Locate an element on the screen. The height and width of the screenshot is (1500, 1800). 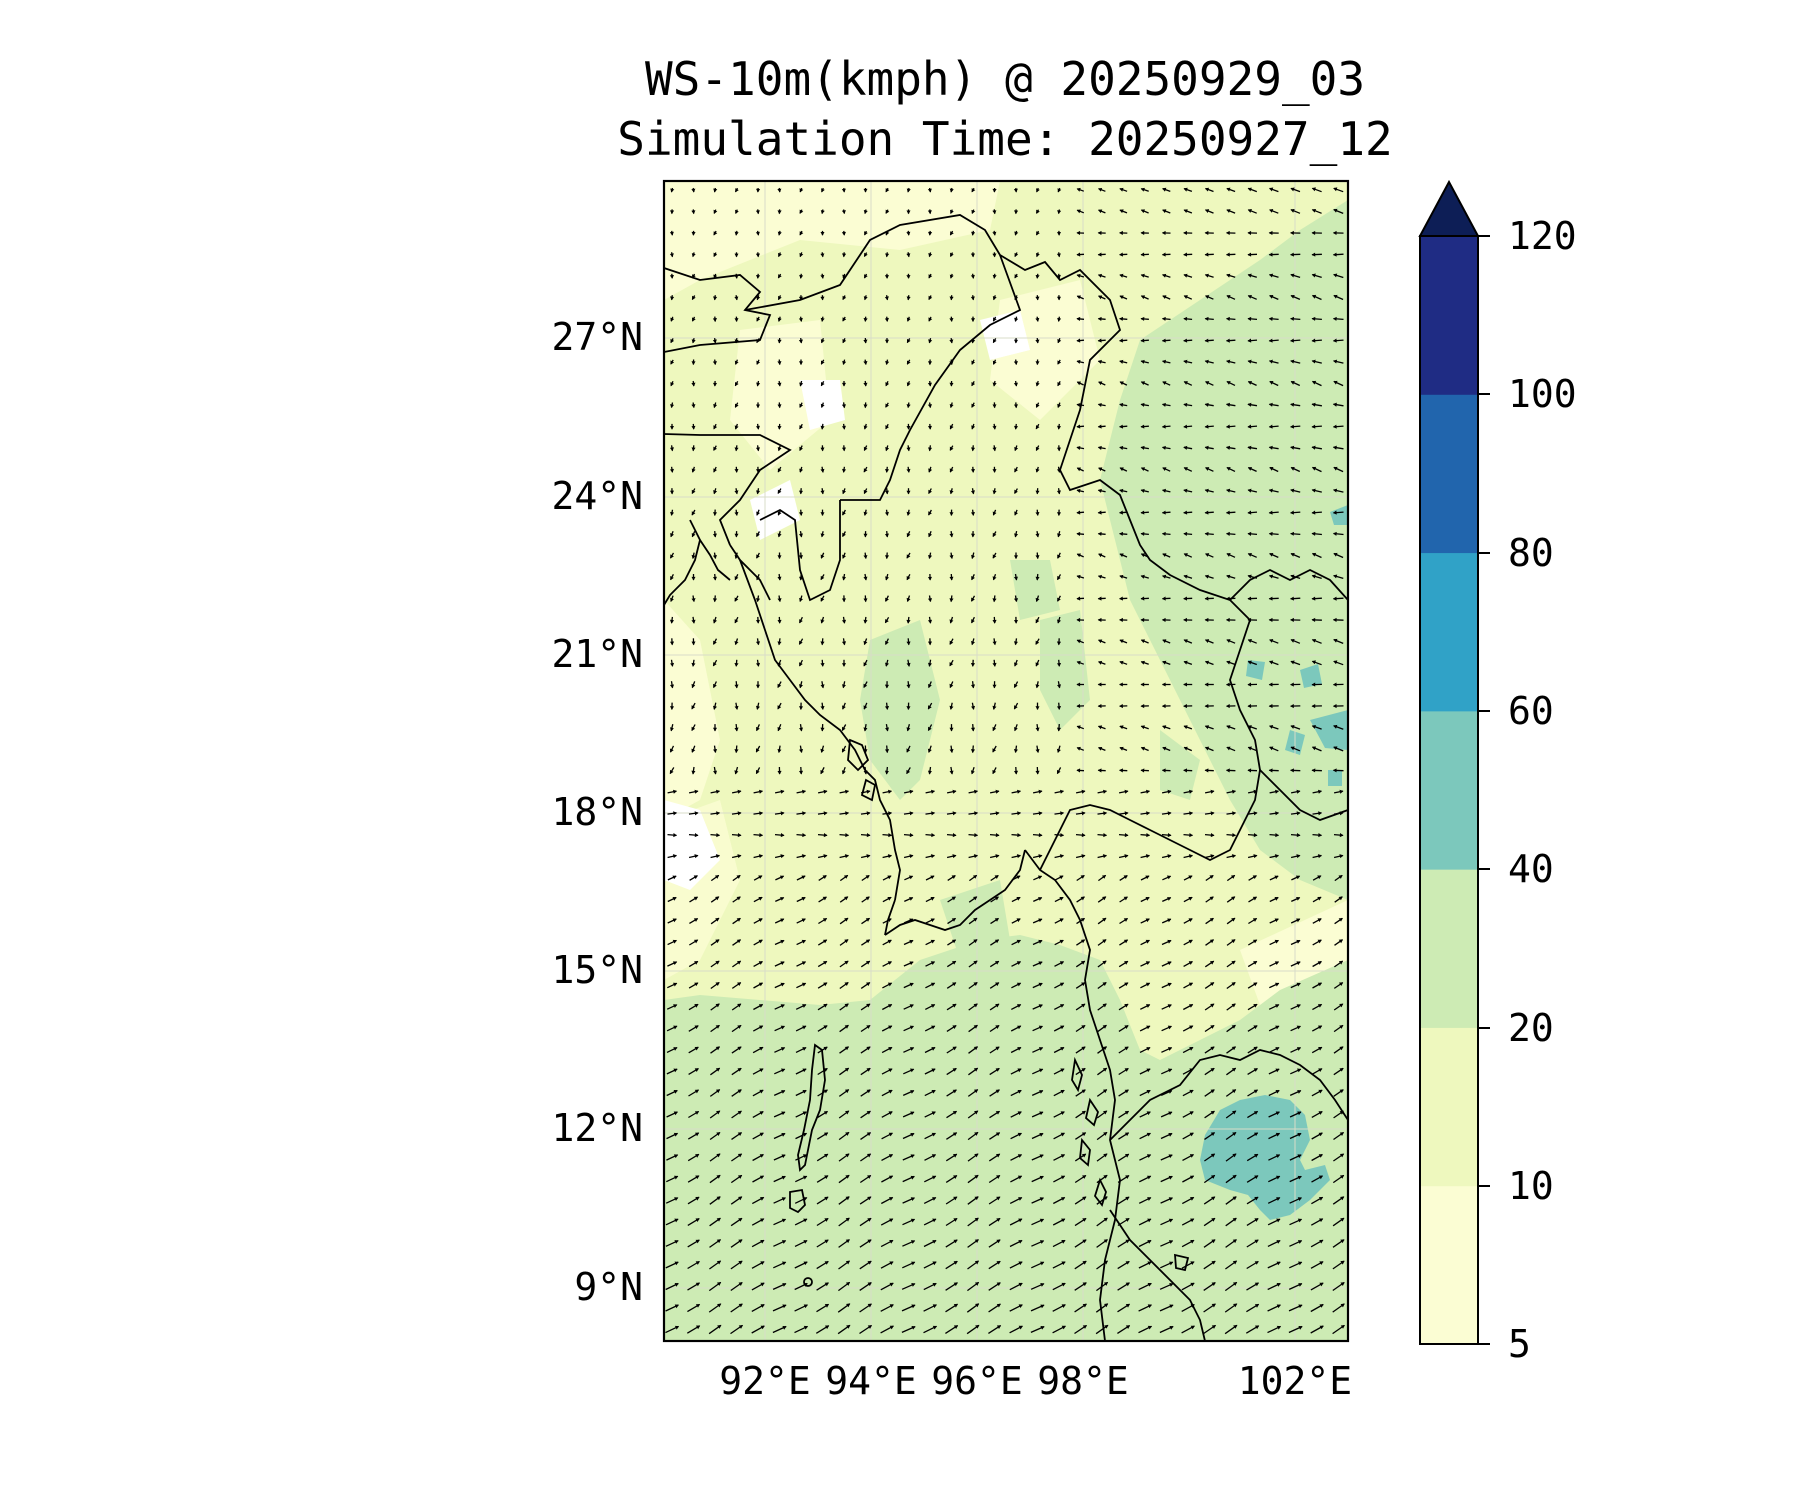
colorbar-segment is located at coordinates (1449, 1265).